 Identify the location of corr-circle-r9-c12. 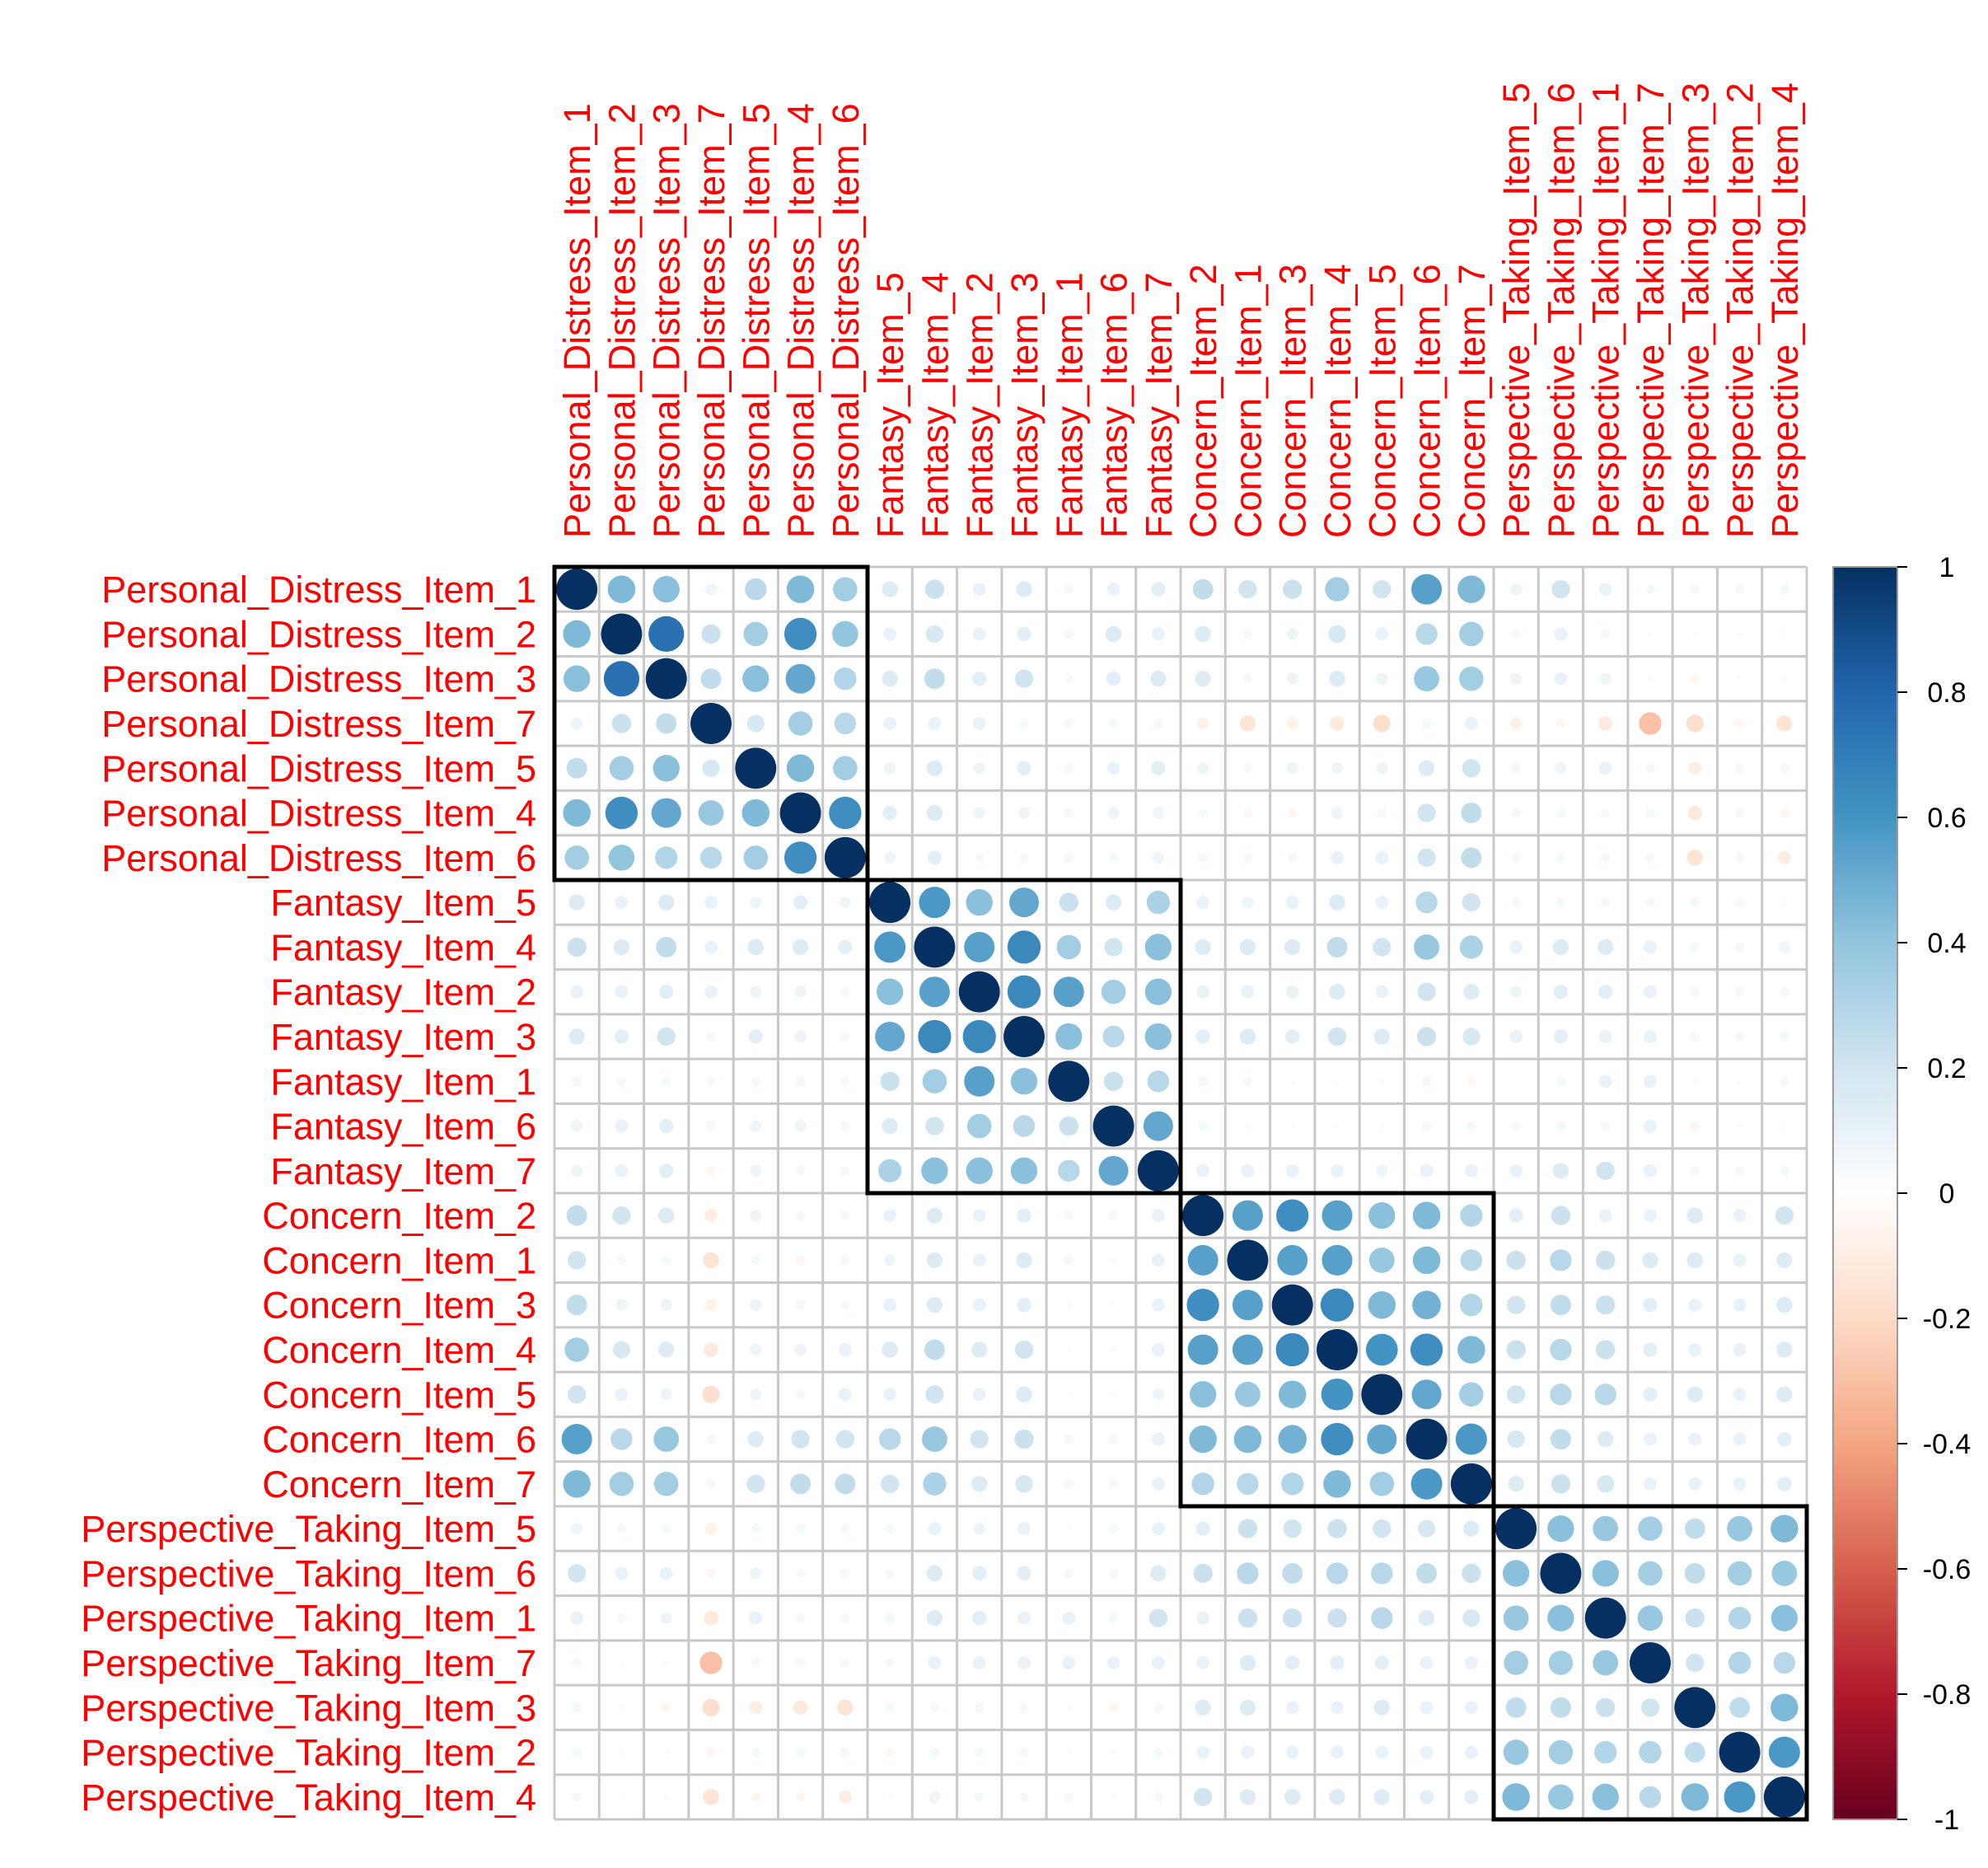
(1113, 991).